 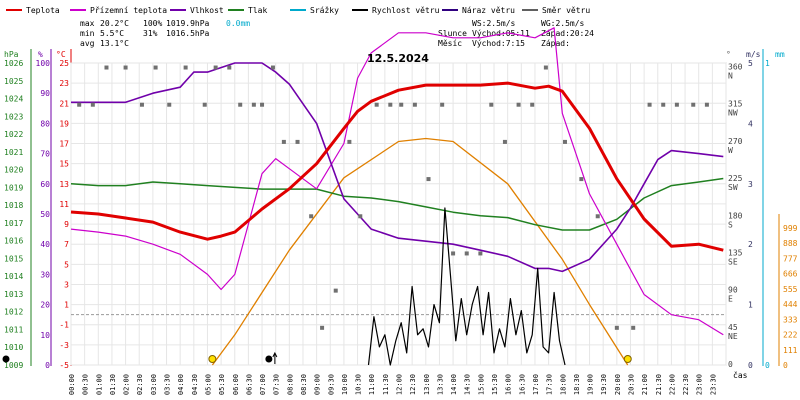 What do you see at coordinates (64, 123) in the screenshot?
I see `temp-tick-label: 19` at bounding box center [64, 123].